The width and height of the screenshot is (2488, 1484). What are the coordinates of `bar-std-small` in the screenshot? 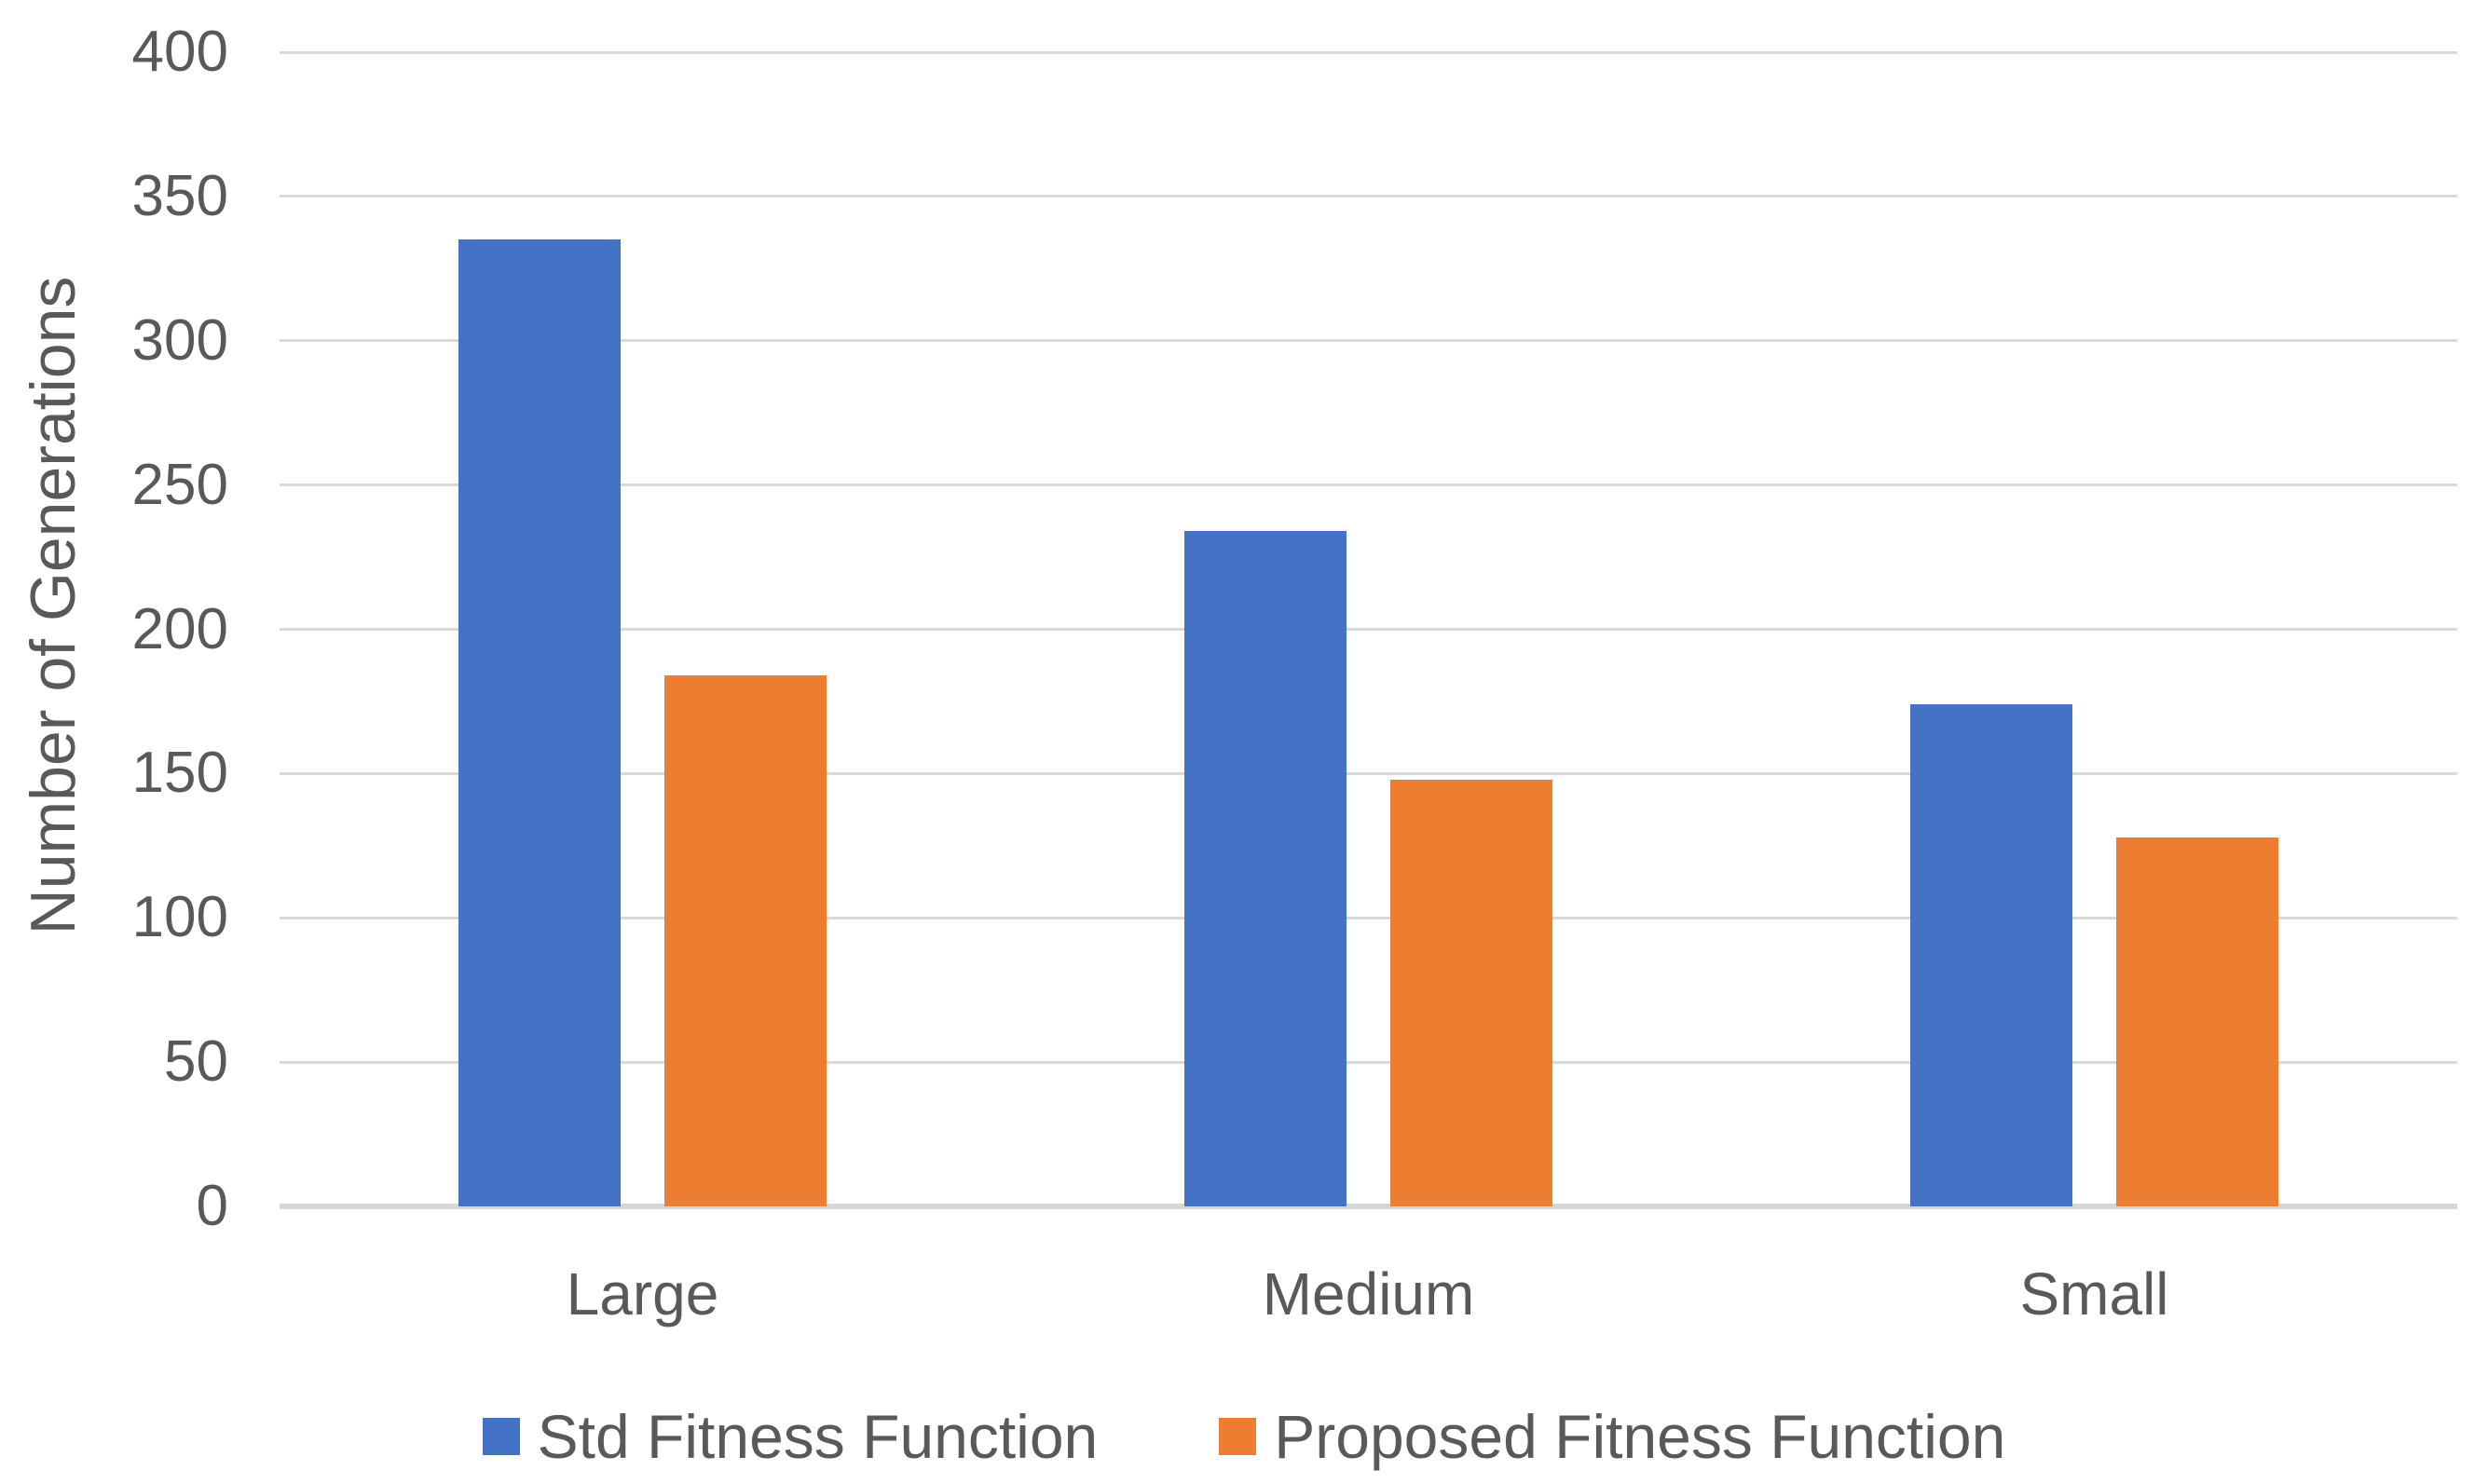 It's located at (1991, 955).